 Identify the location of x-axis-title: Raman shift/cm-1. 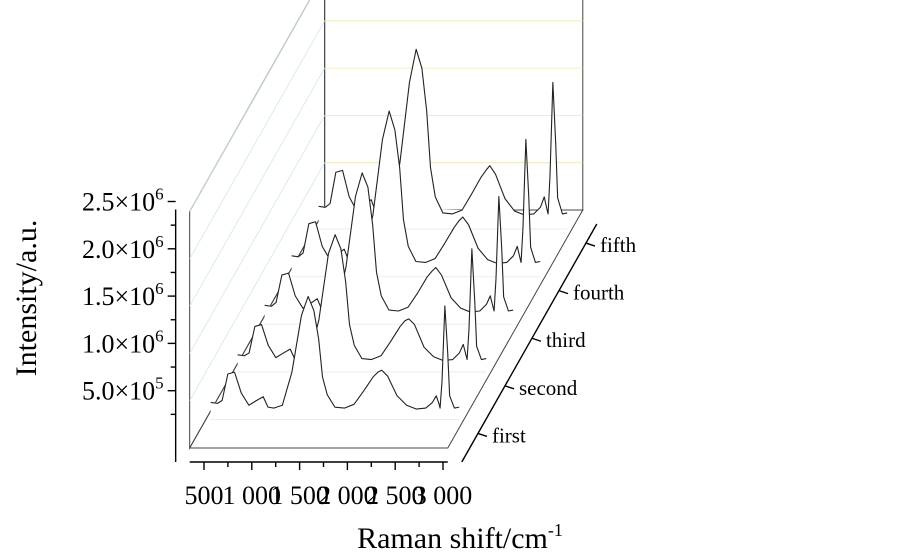
(460, 537).